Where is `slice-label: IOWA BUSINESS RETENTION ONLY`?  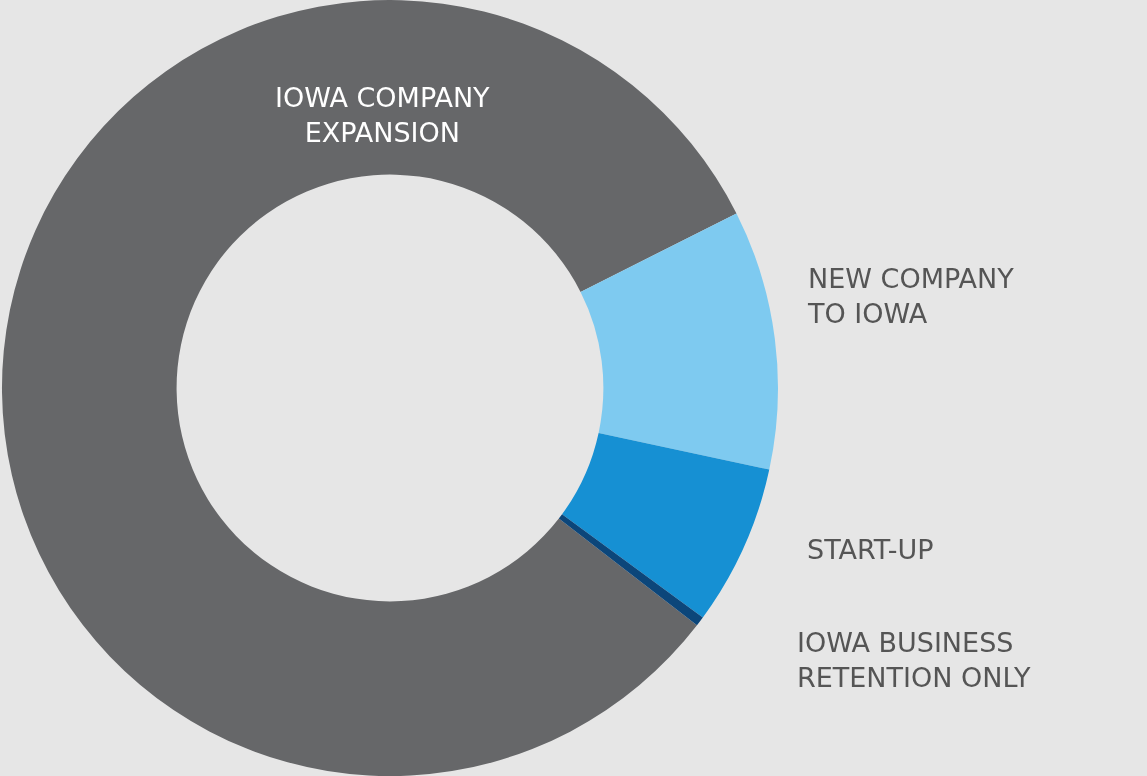
slice-label: IOWA BUSINESS RETENTION ONLY is located at coordinates (914, 660).